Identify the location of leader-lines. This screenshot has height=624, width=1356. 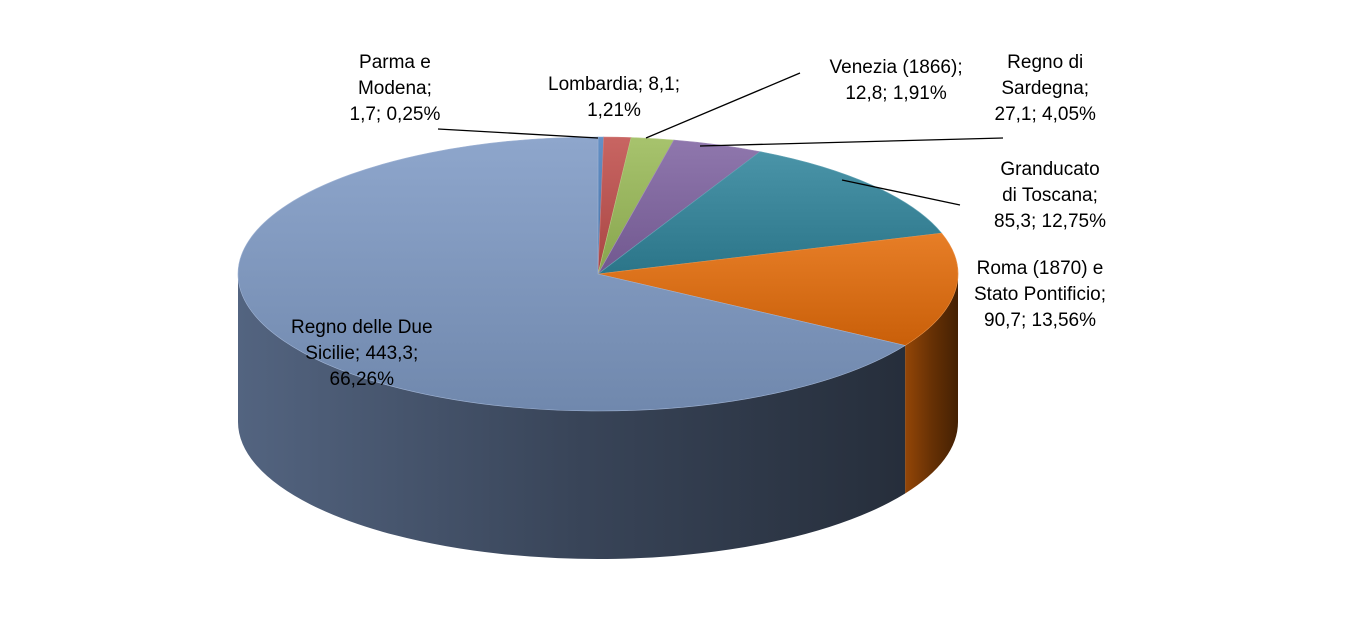
(720, 139).